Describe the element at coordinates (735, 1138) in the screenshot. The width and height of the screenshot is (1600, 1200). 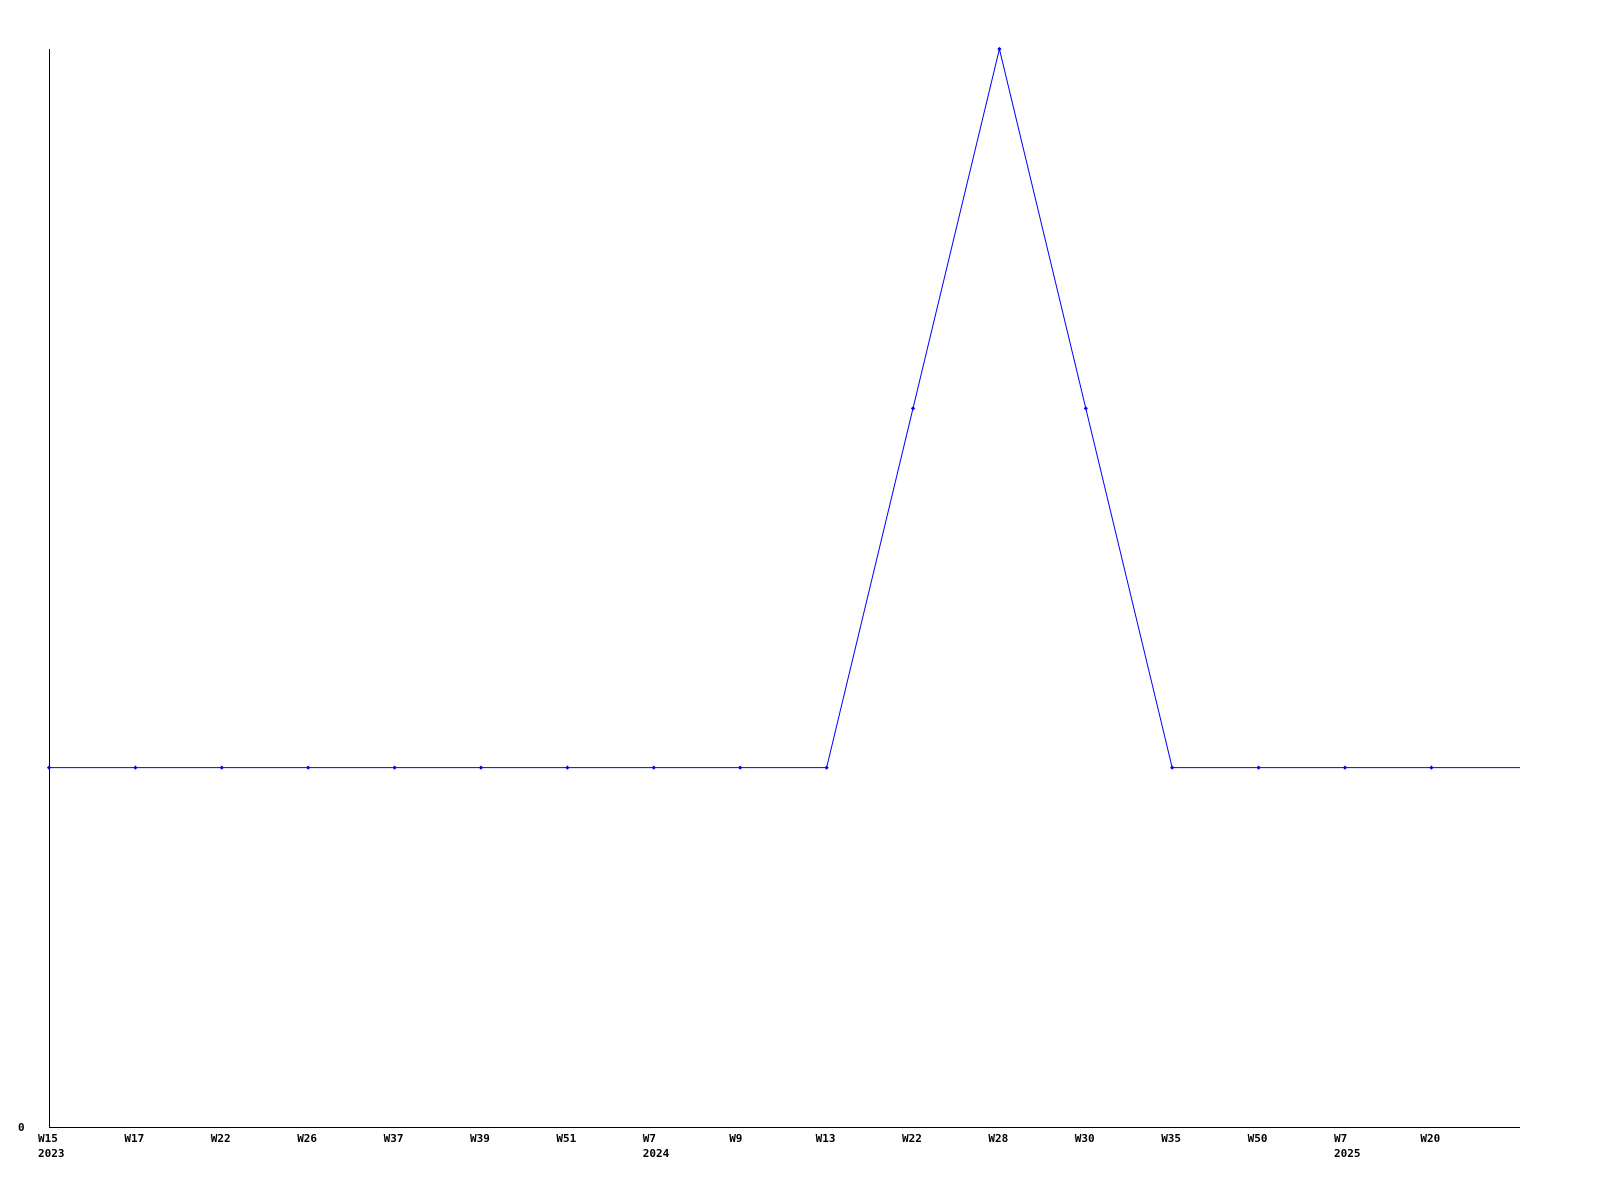
I see `x-tick-label: W9` at that location.